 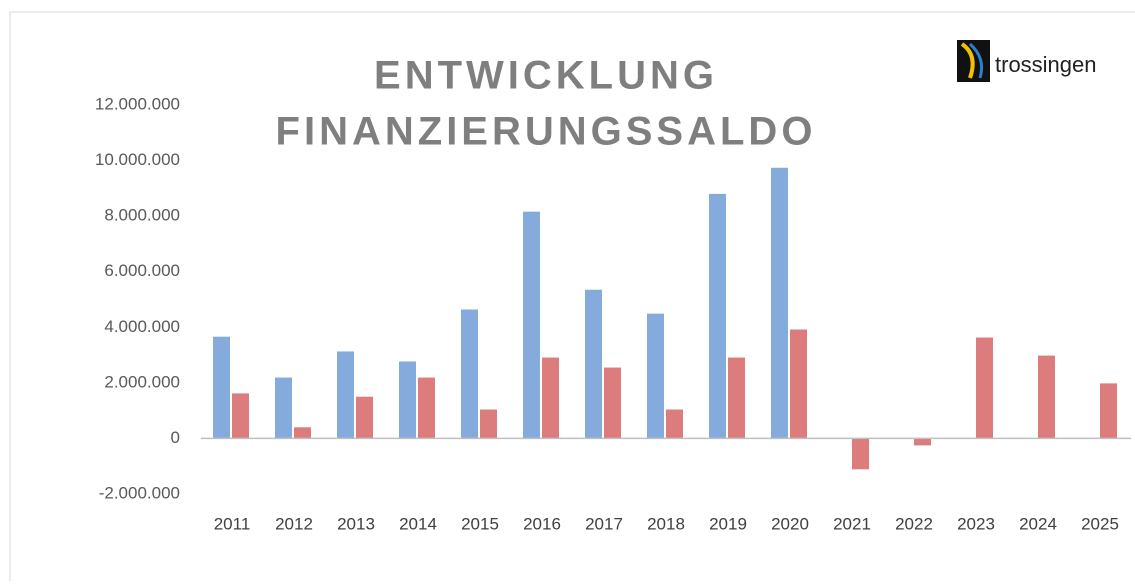 I want to click on x-tick-label: 2015, so click(x=480, y=523).